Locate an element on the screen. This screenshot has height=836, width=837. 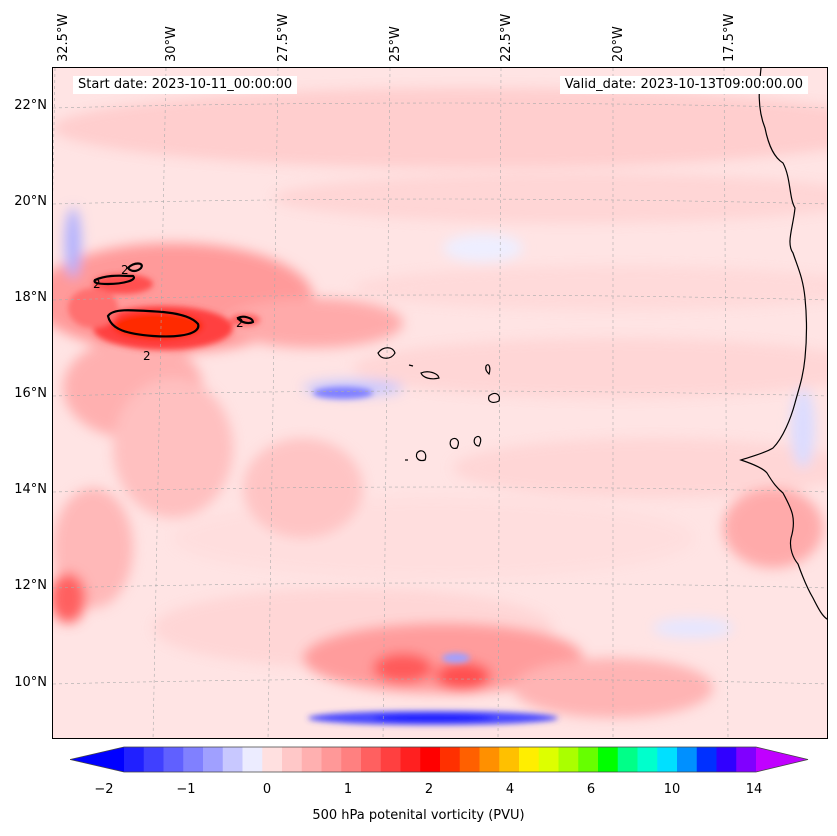
contour-label-3: 2 is located at coordinates (240, 323).